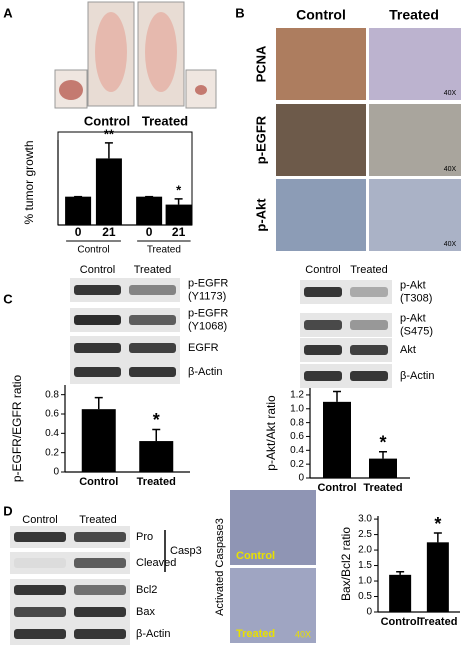 The height and width of the screenshot is (653, 470). I want to click on blot-row-label: p-EGFR, so click(208, 283).